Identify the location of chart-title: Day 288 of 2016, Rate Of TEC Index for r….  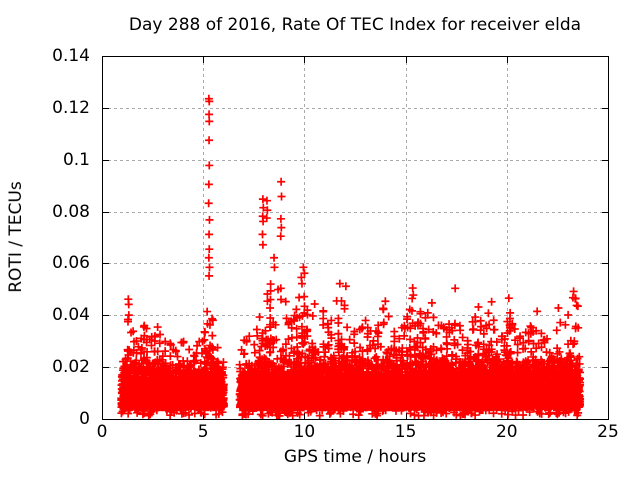
(355, 25).